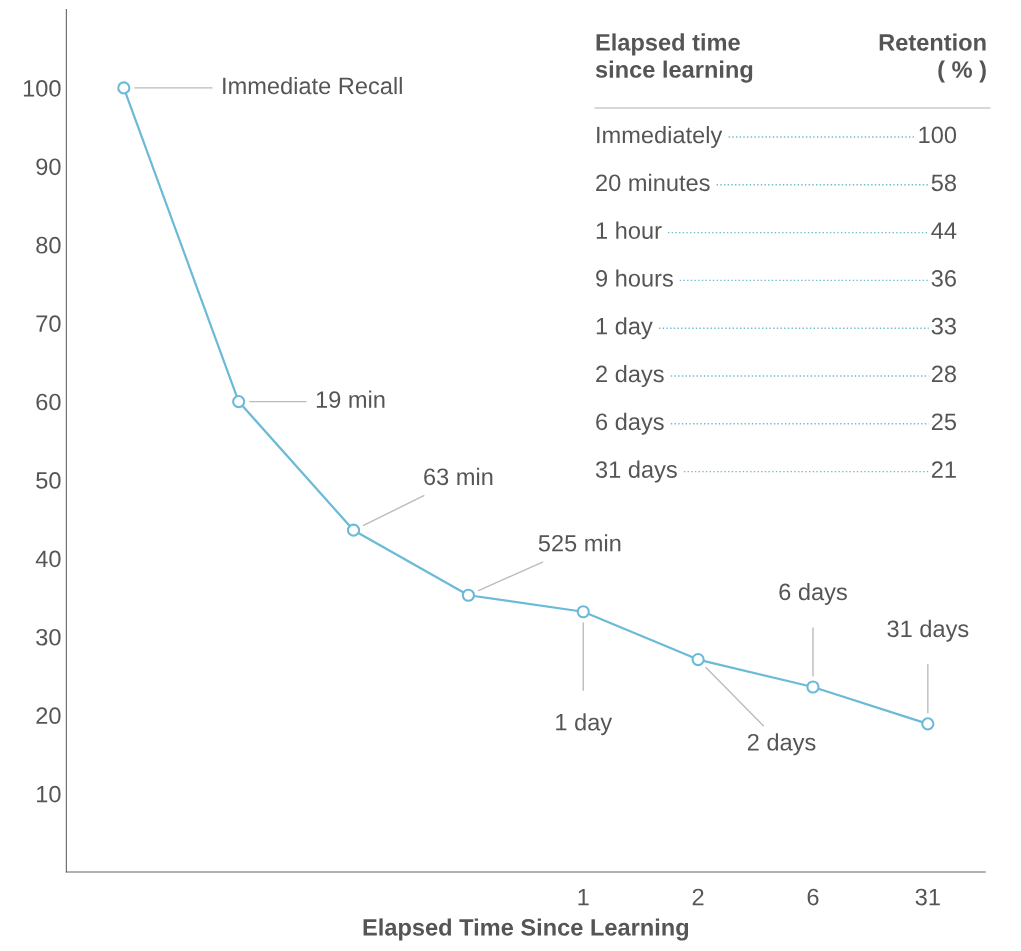 This screenshot has width=1021, height=951. What do you see at coordinates (932, 58) in the screenshot?
I see `annotation: Retention ( % )` at bounding box center [932, 58].